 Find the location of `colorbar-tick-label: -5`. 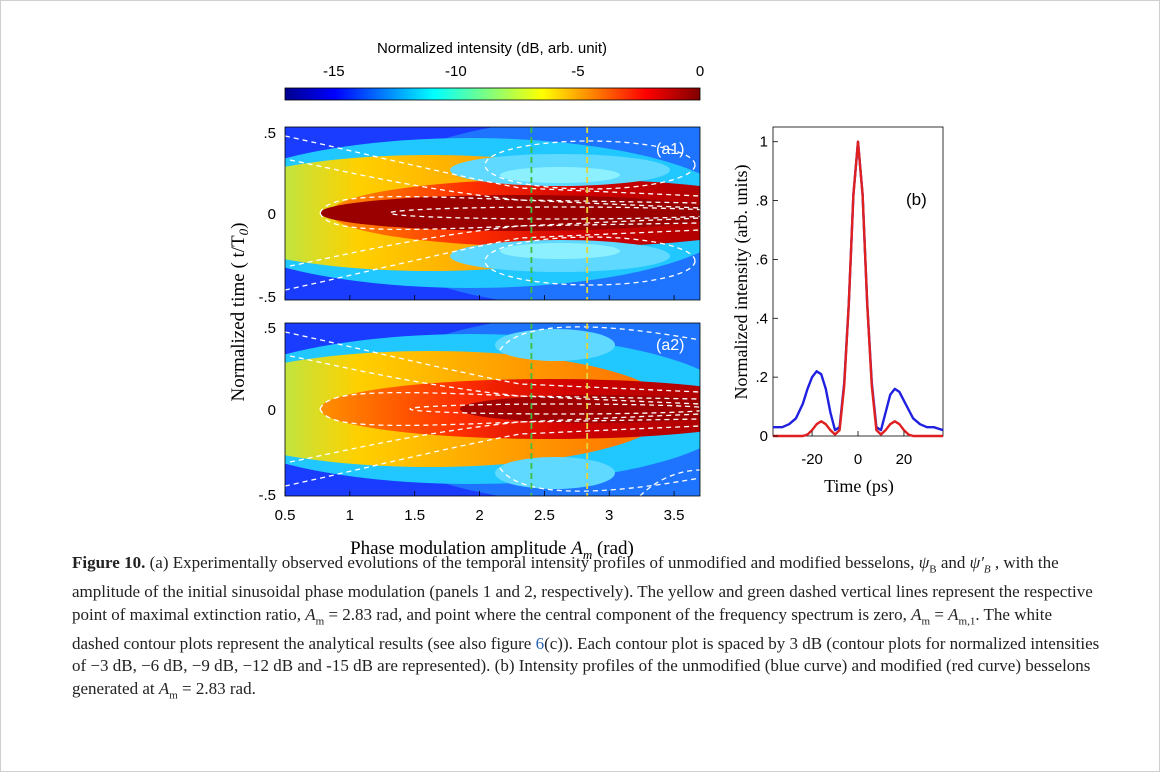

colorbar-tick-label: -5 is located at coordinates (577, 71).